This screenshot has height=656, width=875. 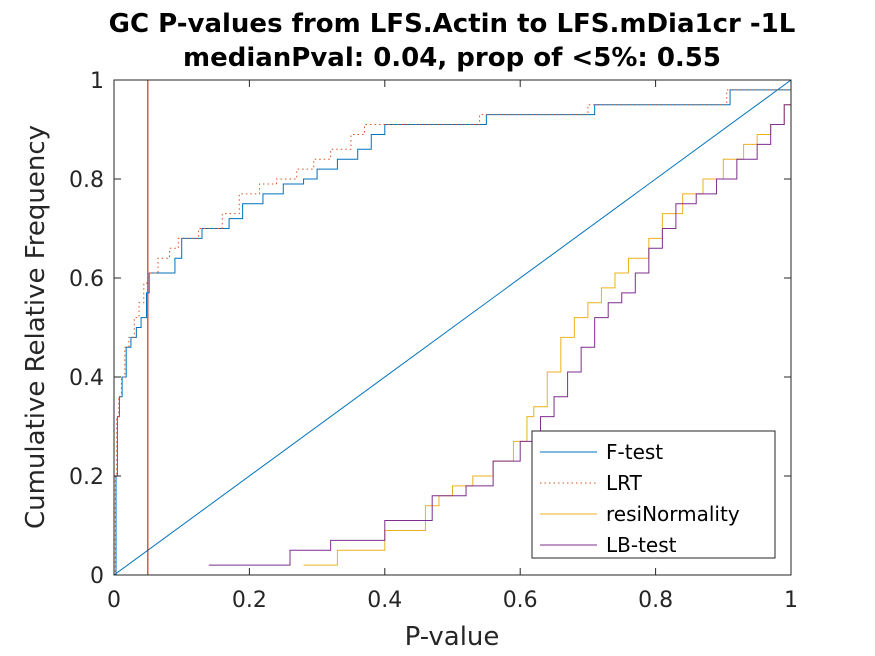 I want to click on y-tick-label: 0.4, so click(x=86, y=378).